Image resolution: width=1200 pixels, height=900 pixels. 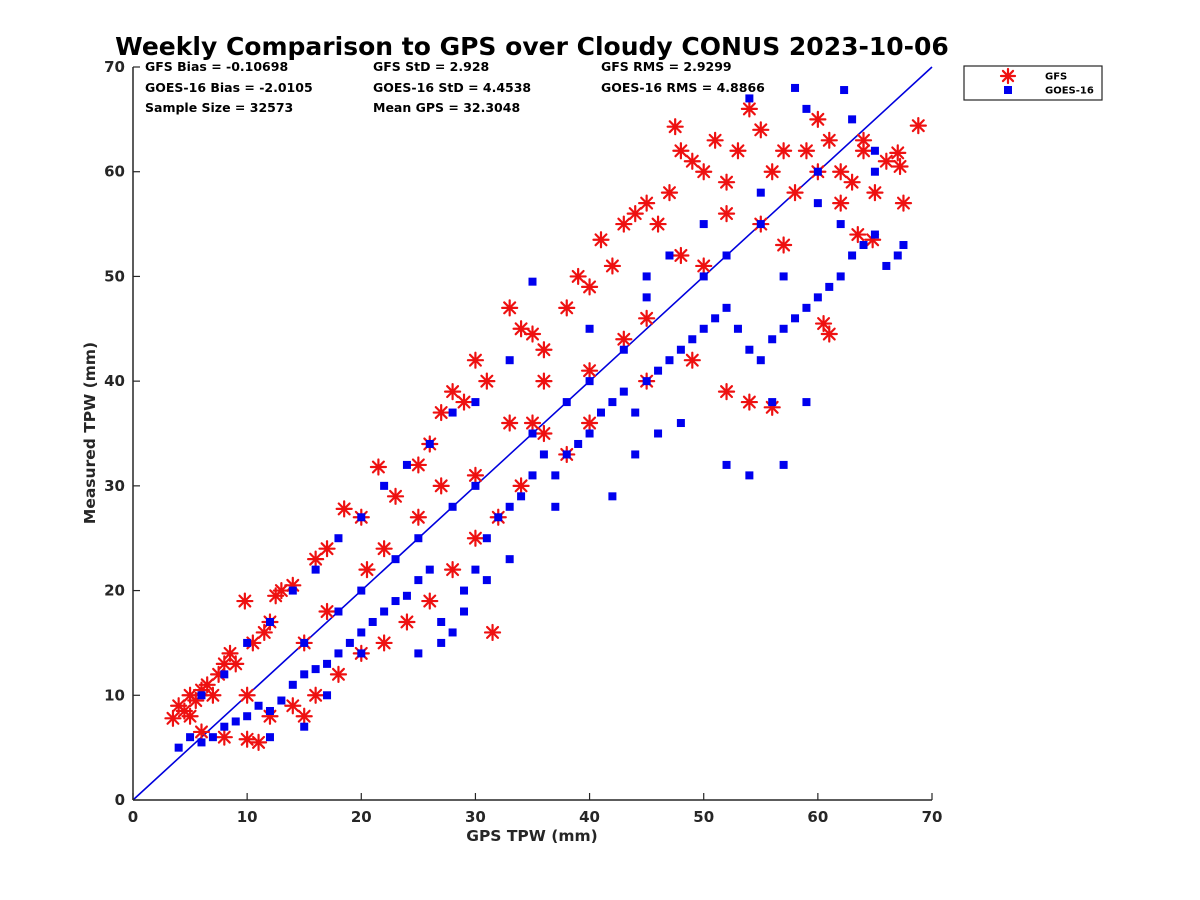 What do you see at coordinates (114, 486) in the screenshot?
I see `y-tick-label: 30` at bounding box center [114, 486].